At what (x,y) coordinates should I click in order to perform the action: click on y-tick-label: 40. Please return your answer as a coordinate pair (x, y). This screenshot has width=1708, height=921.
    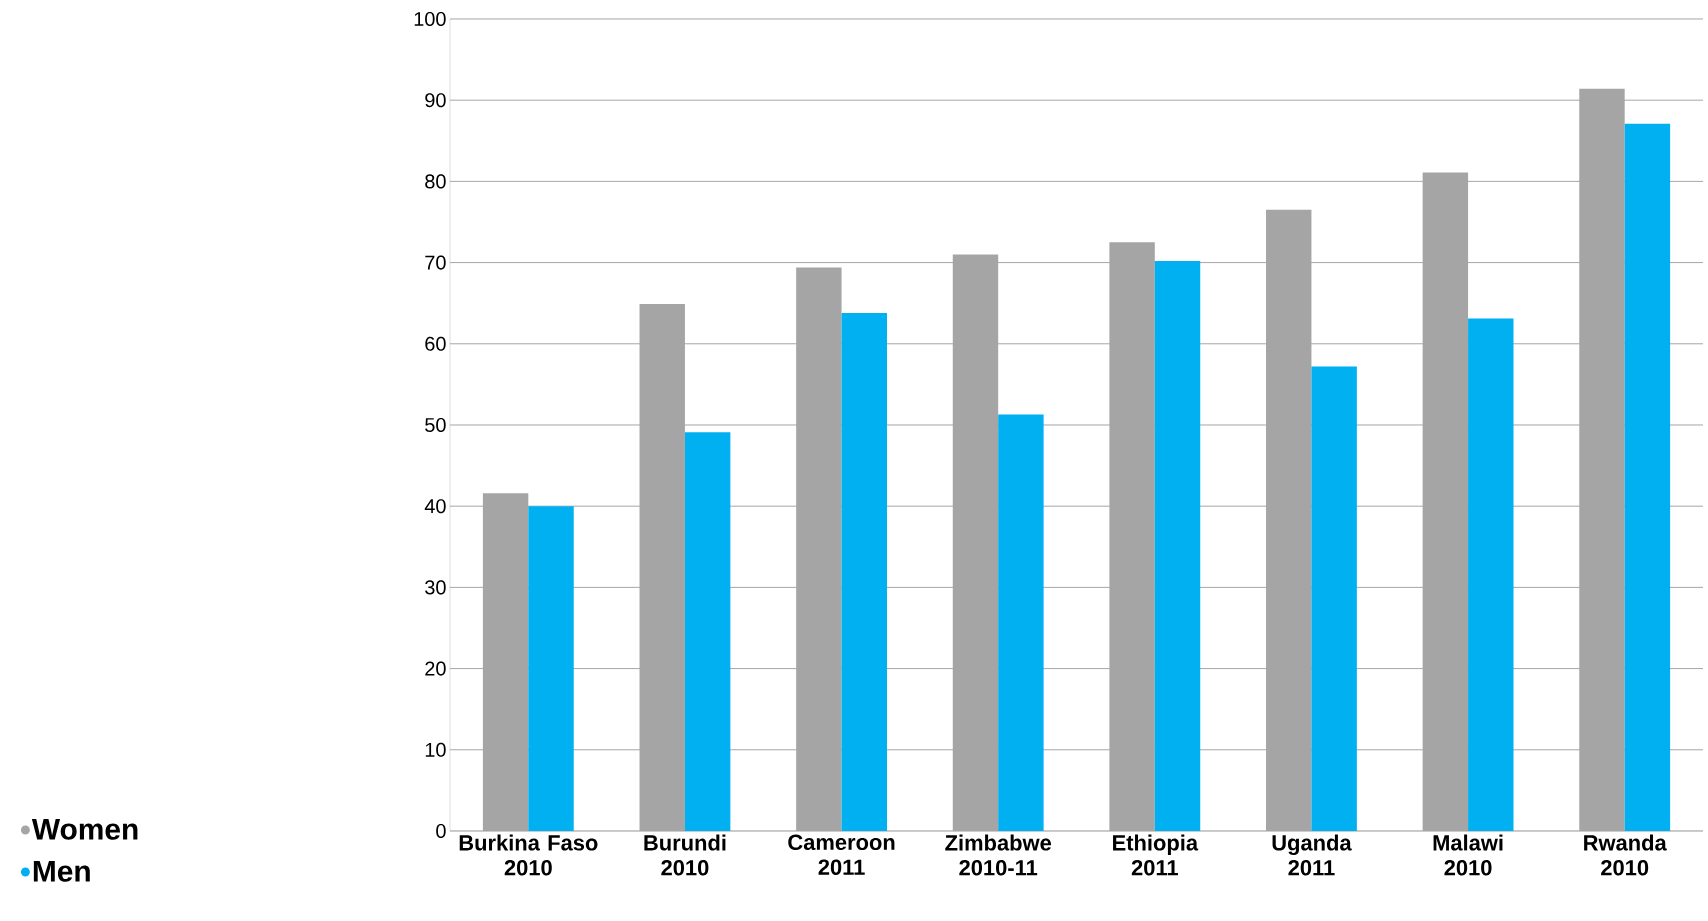
    Looking at the image, I should click on (435, 506).